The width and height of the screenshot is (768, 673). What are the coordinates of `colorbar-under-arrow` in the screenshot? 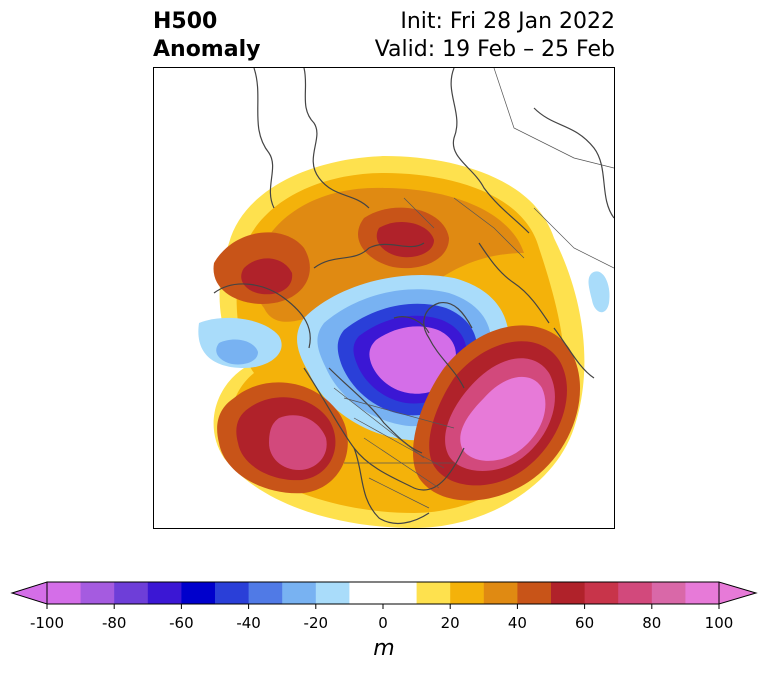 It's located at (29, 593).